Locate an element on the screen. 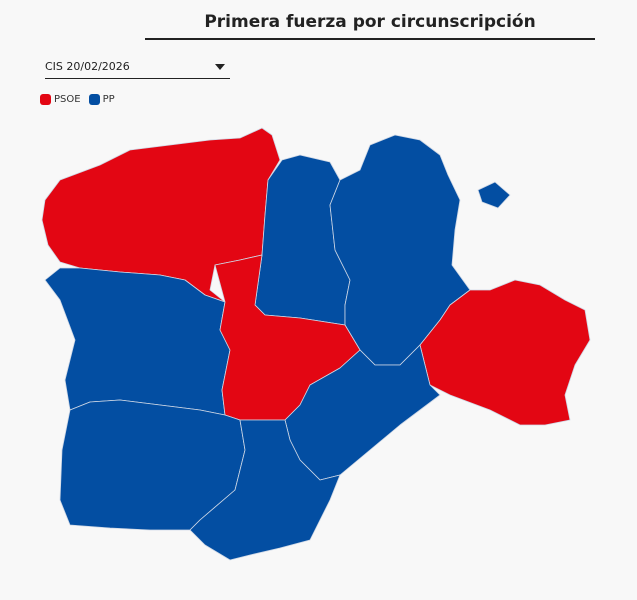 The width and height of the screenshot is (637, 600). legend-label: PSOE is located at coordinates (67, 99).